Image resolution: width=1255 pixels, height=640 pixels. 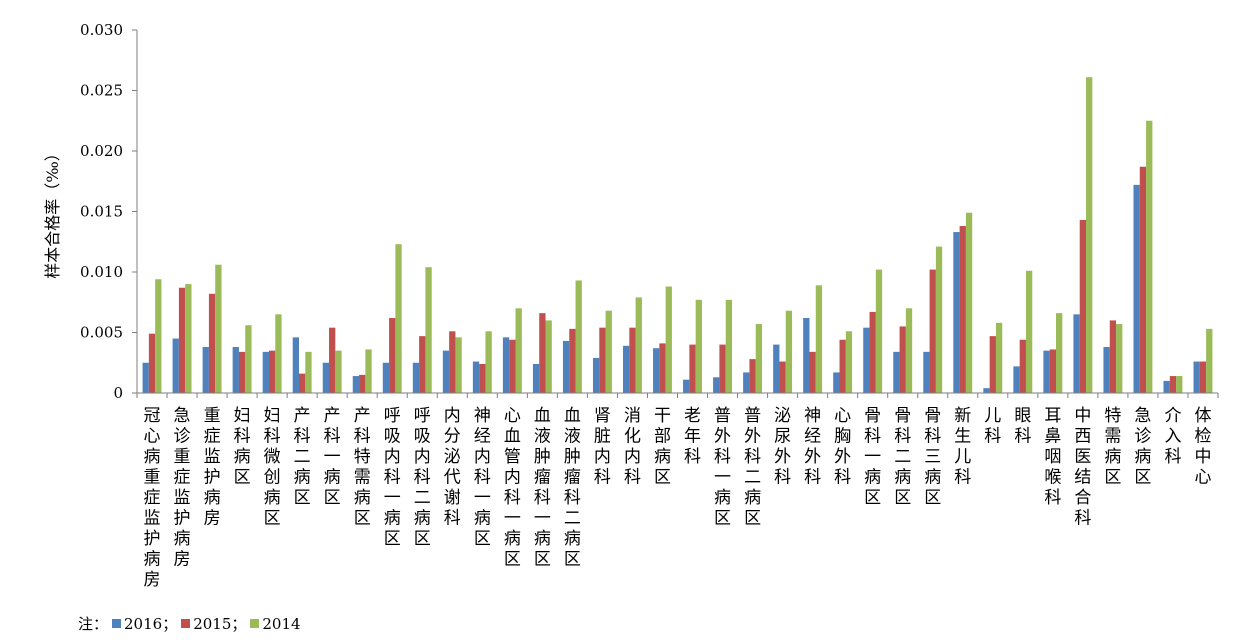 What do you see at coordinates (662, 447) in the screenshot?
I see `x-tick-label: 干部病区` at bounding box center [662, 447].